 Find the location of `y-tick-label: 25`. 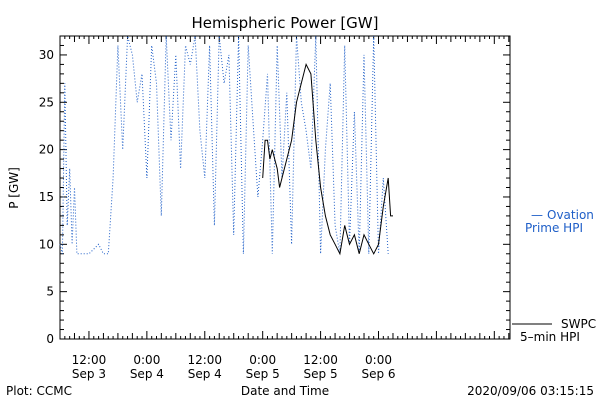

y-tick-label: 25 is located at coordinates (46, 102).